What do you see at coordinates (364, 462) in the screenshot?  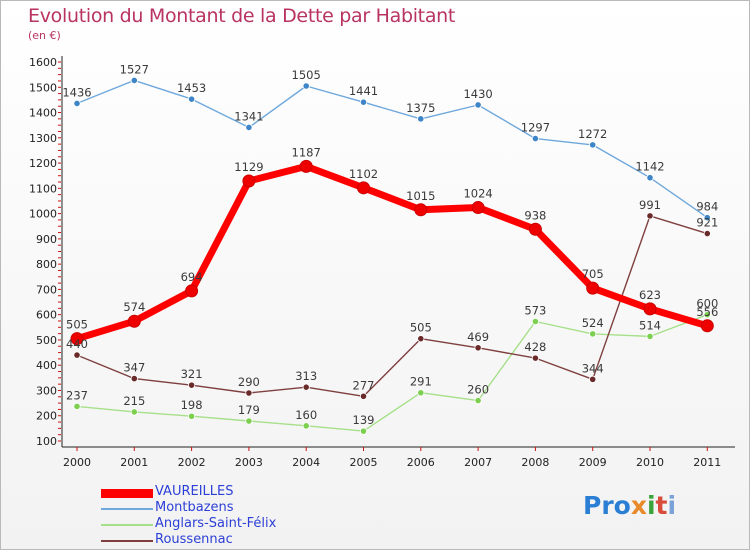 I see `x-tick-label: 2005` at bounding box center [364, 462].